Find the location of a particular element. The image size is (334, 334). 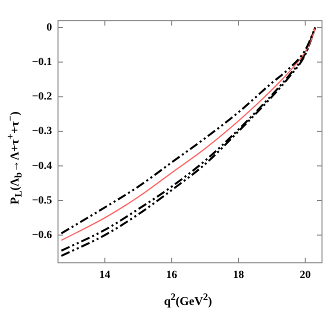

x-axis-title: q$^{2}$(GeV$^{2}$) is located at coordinates (188, 300).